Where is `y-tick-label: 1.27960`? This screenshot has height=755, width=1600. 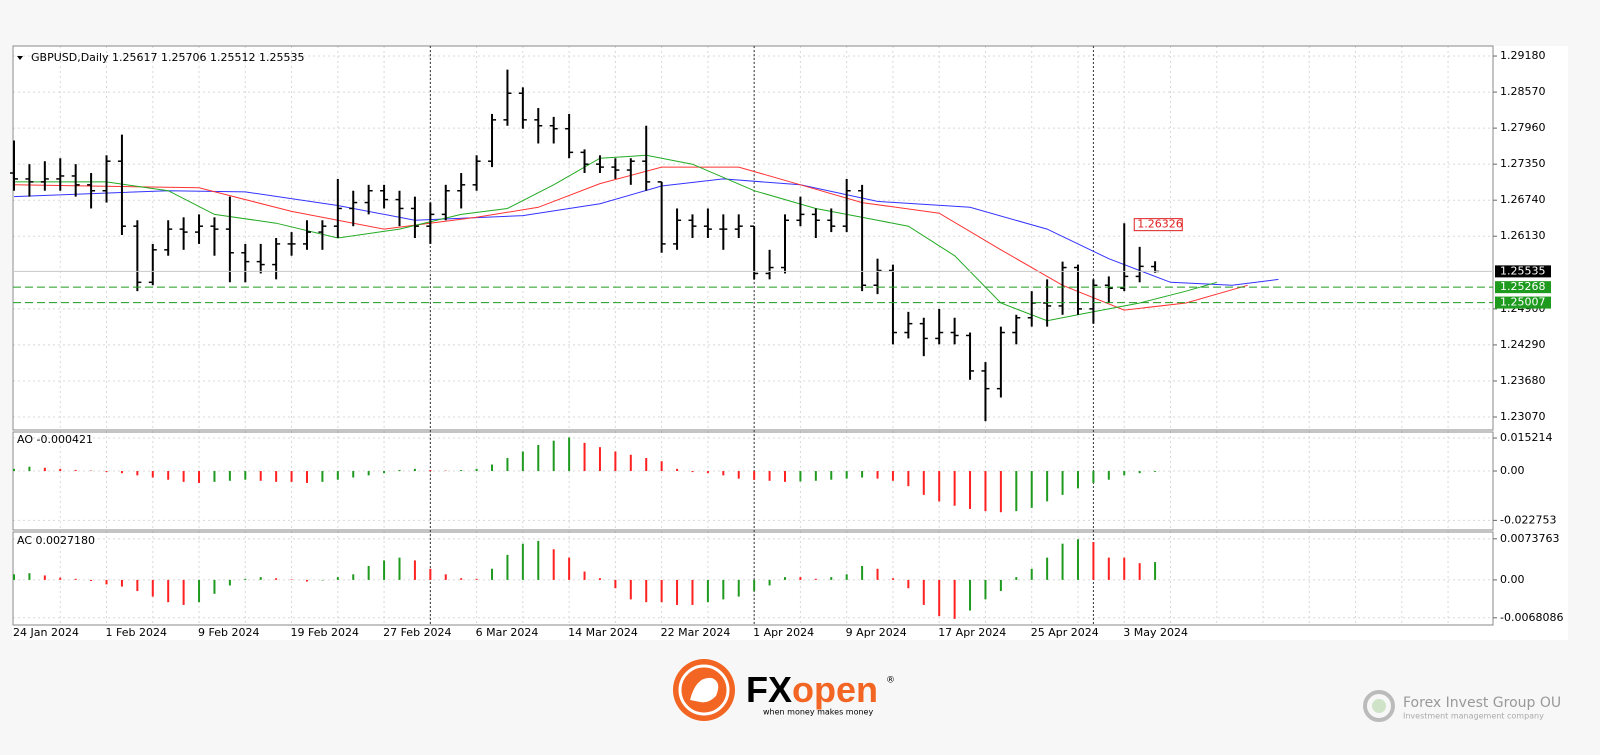
y-tick-label: 1.27960 is located at coordinates (1523, 127).